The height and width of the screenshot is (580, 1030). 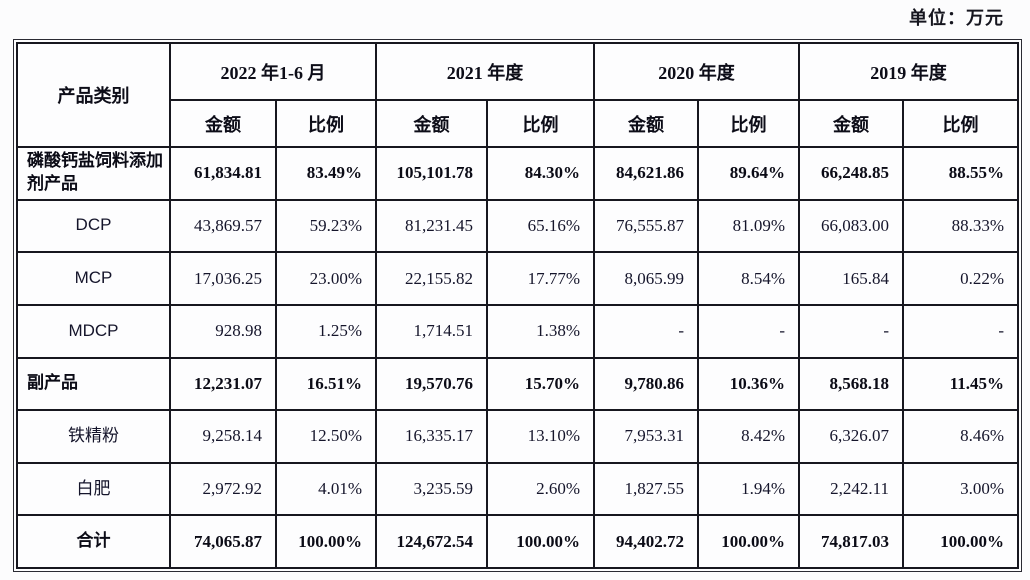 I want to click on ratio-cell: 81.09%, so click(x=748, y=226).